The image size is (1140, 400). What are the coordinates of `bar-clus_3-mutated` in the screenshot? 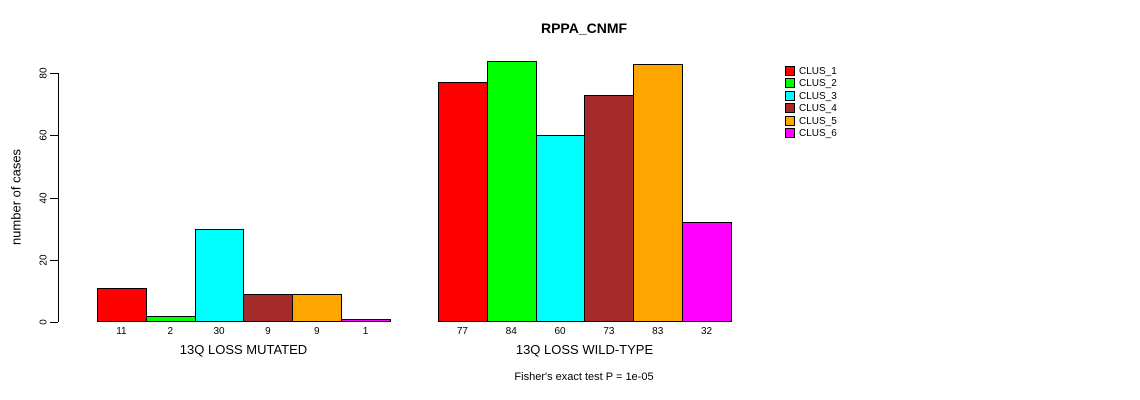 It's located at (219, 275).